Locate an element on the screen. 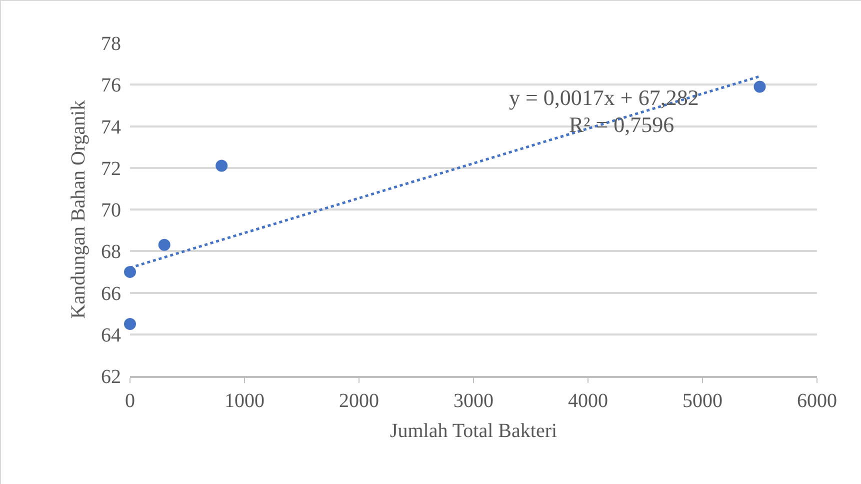  x-tick-label: 2000 is located at coordinates (359, 401).